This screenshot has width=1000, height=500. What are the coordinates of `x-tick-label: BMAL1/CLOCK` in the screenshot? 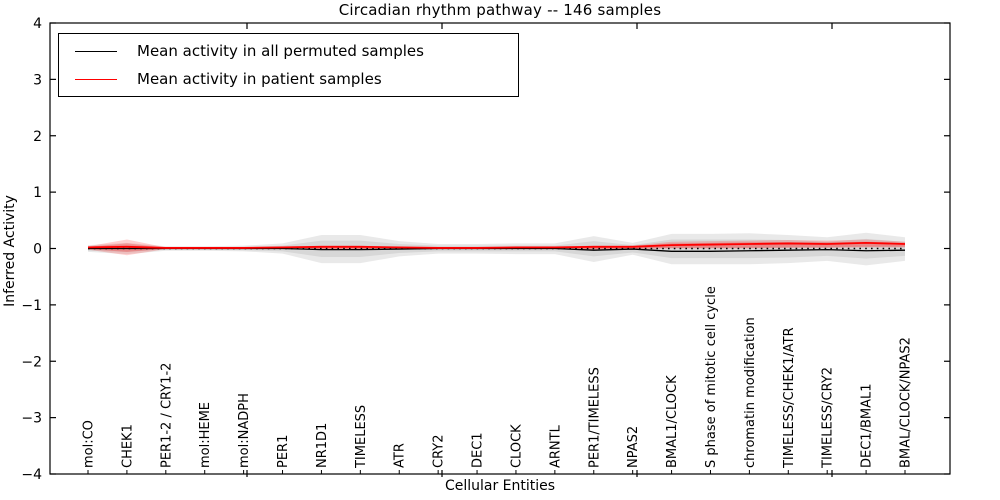 It's located at (672, 421).